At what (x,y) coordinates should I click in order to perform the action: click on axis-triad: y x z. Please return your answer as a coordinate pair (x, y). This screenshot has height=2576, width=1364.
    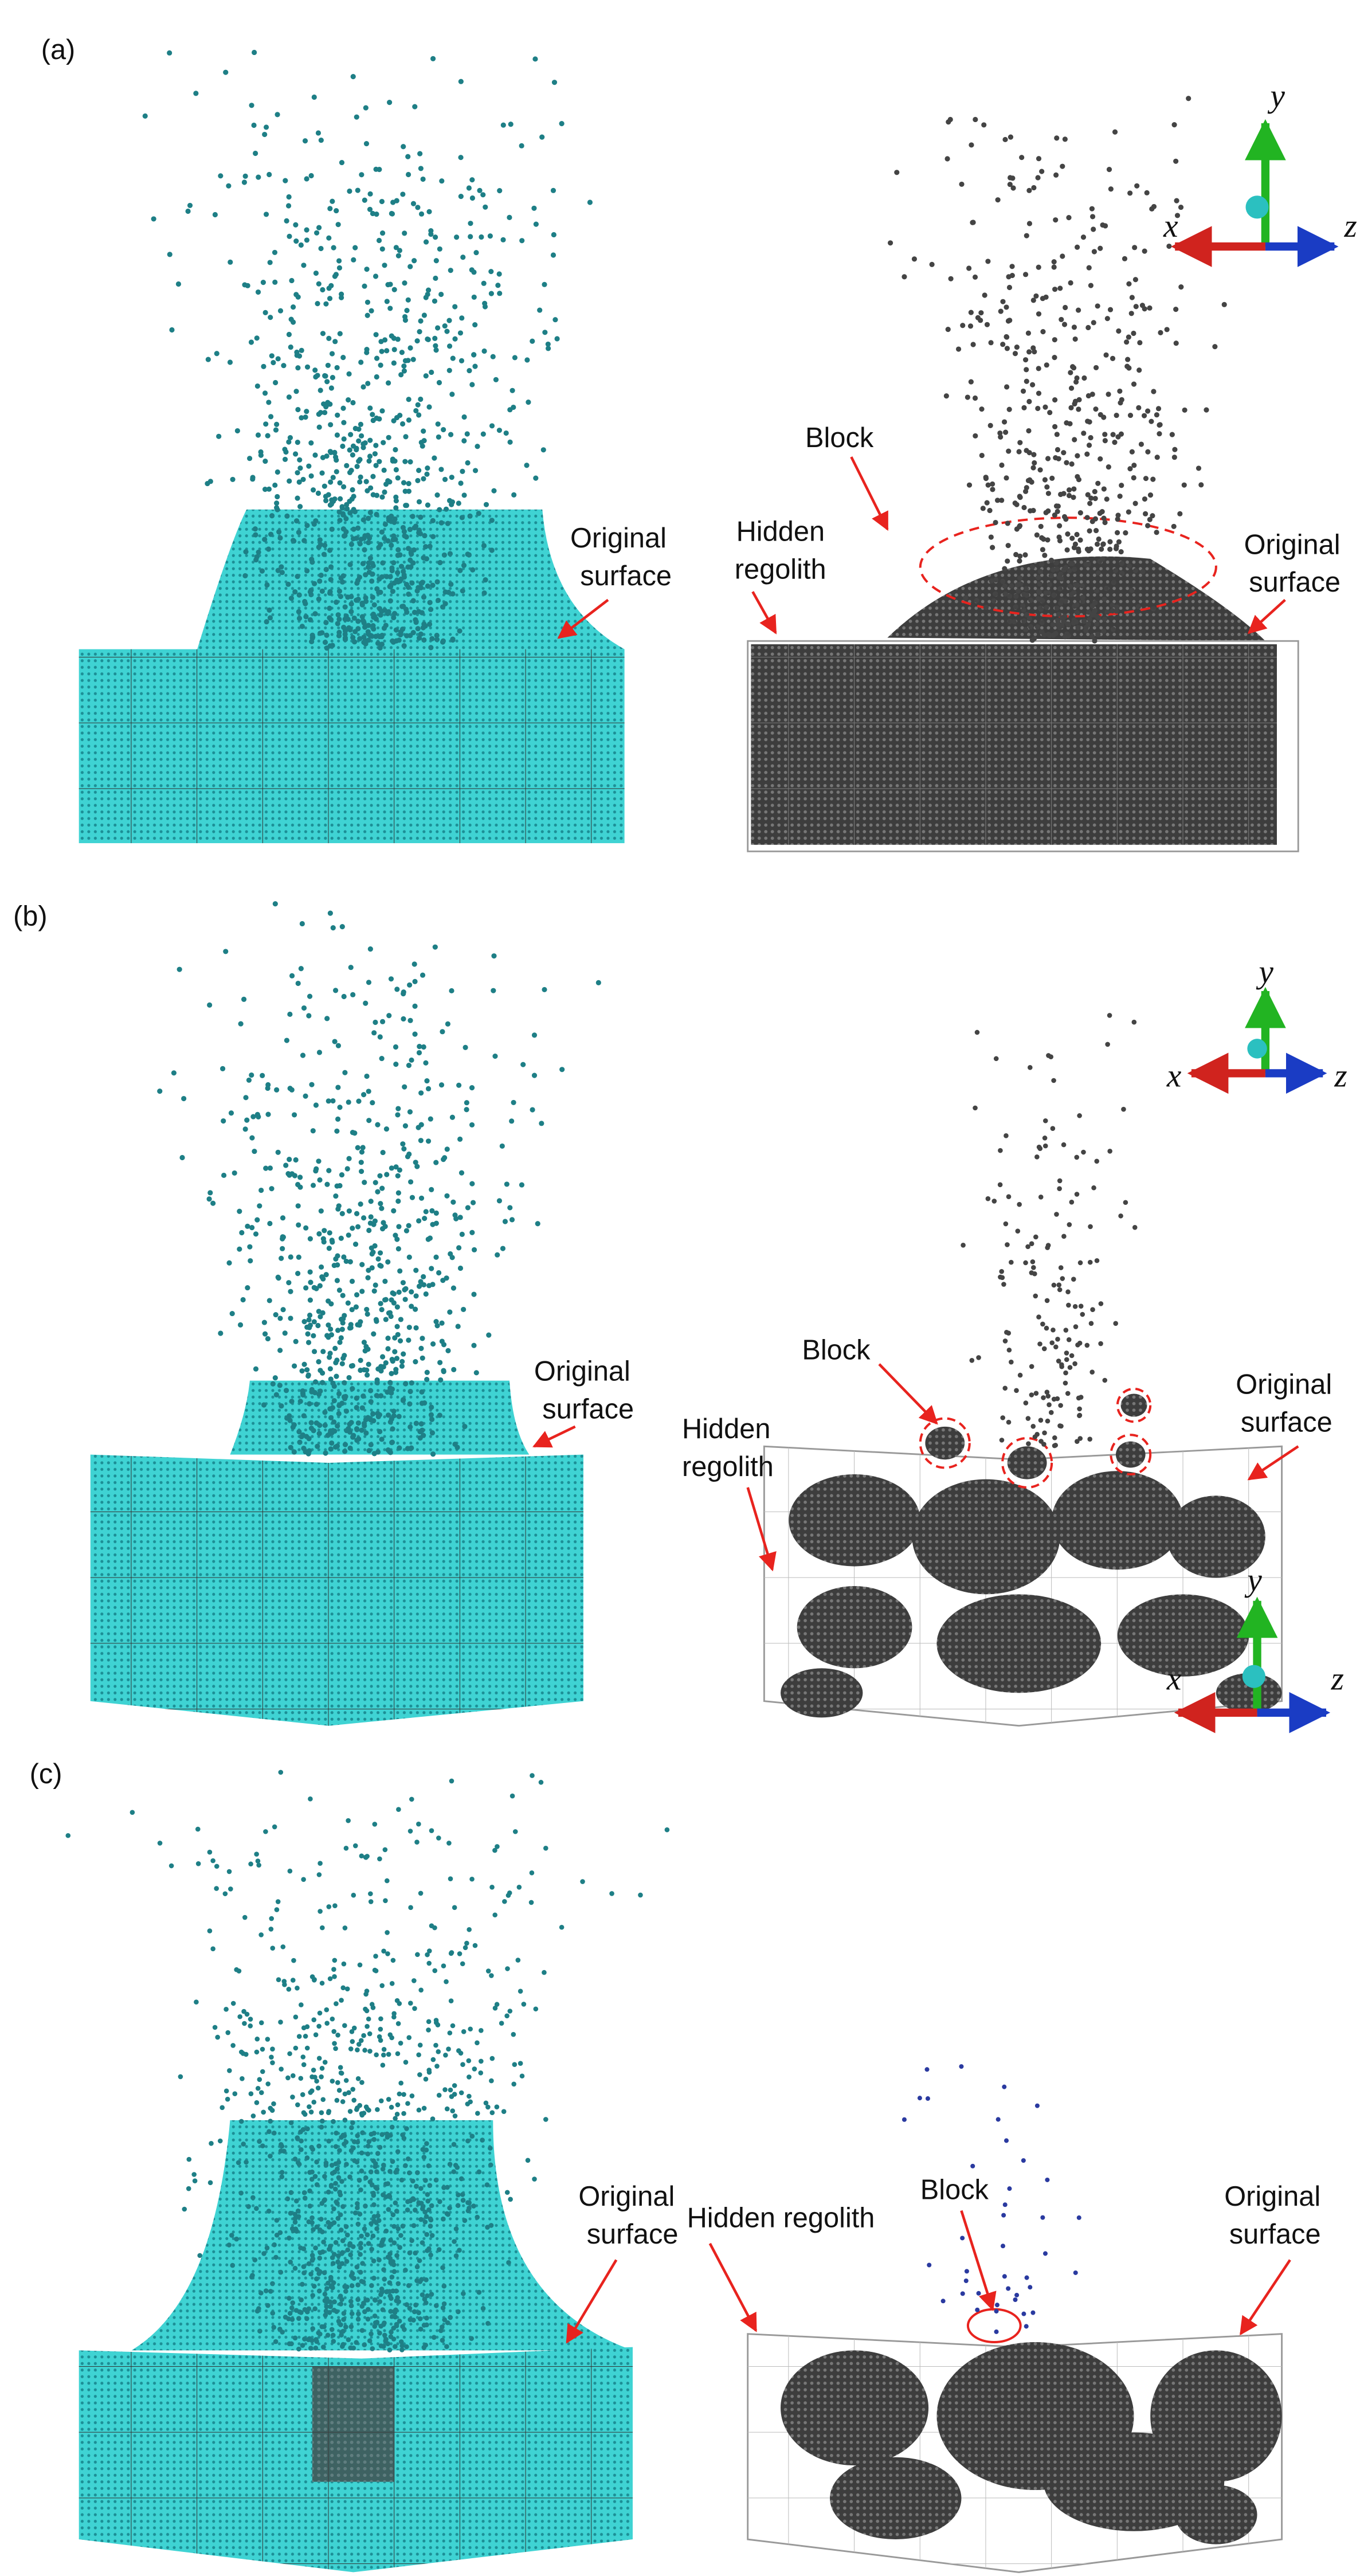
    Looking at the image, I should click on (1256, 1024).